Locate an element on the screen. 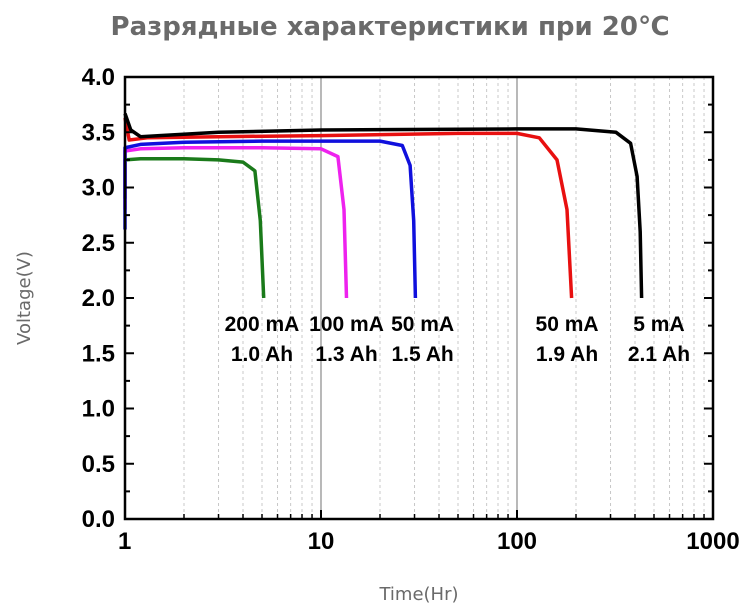 Image resolution: width=750 pixels, height=613 pixels. x-tick-label: 1000 is located at coordinates (712, 541).